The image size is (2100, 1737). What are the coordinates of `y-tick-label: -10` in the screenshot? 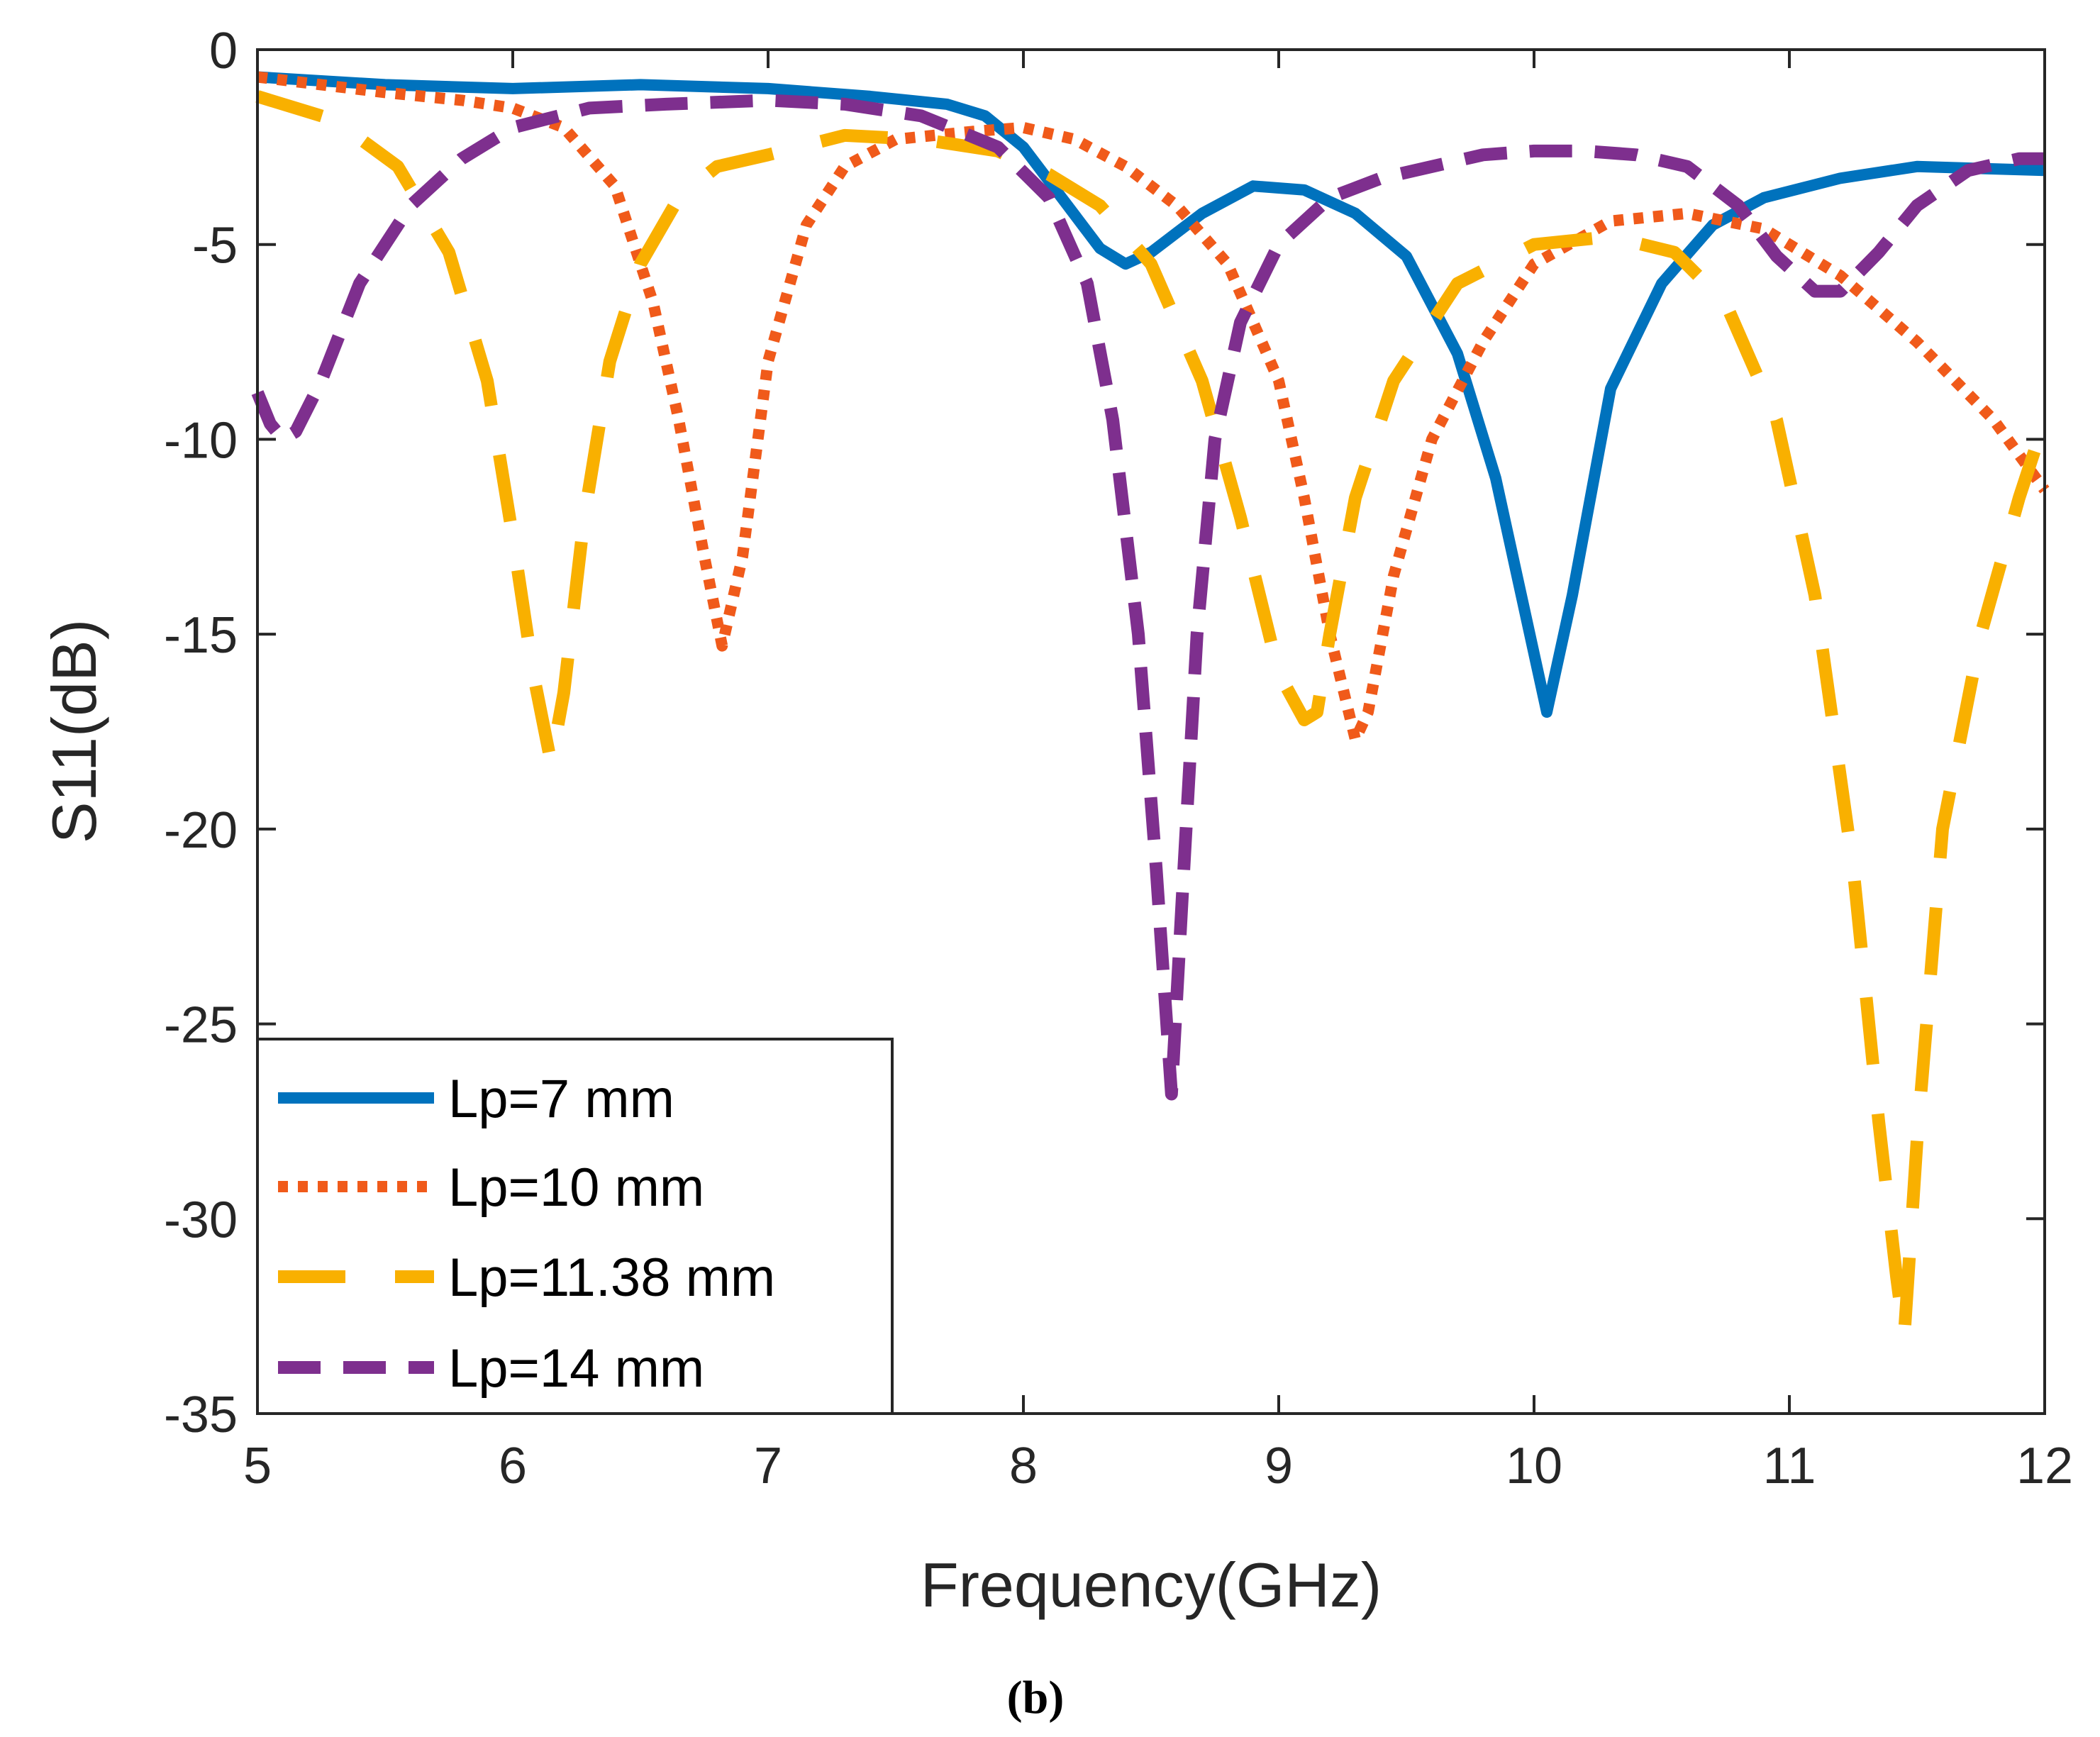 It's located at (201, 440).